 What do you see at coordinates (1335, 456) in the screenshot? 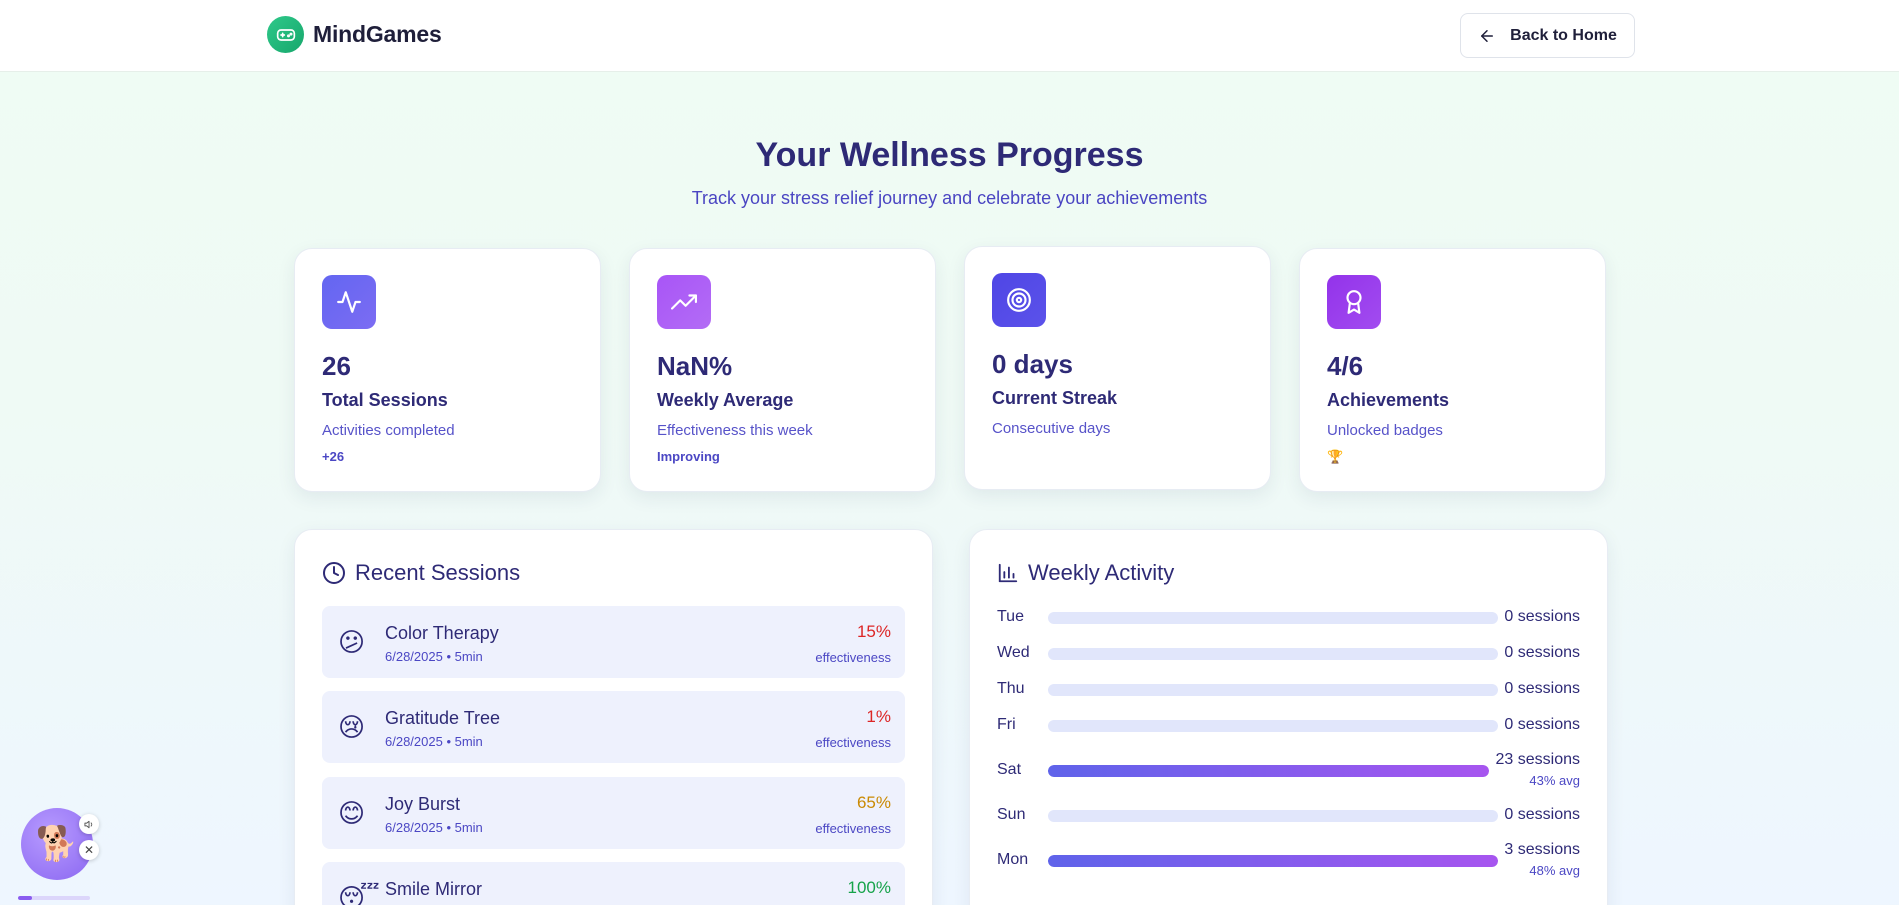
I see `trophy-icon: 🏆` at bounding box center [1335, 456].